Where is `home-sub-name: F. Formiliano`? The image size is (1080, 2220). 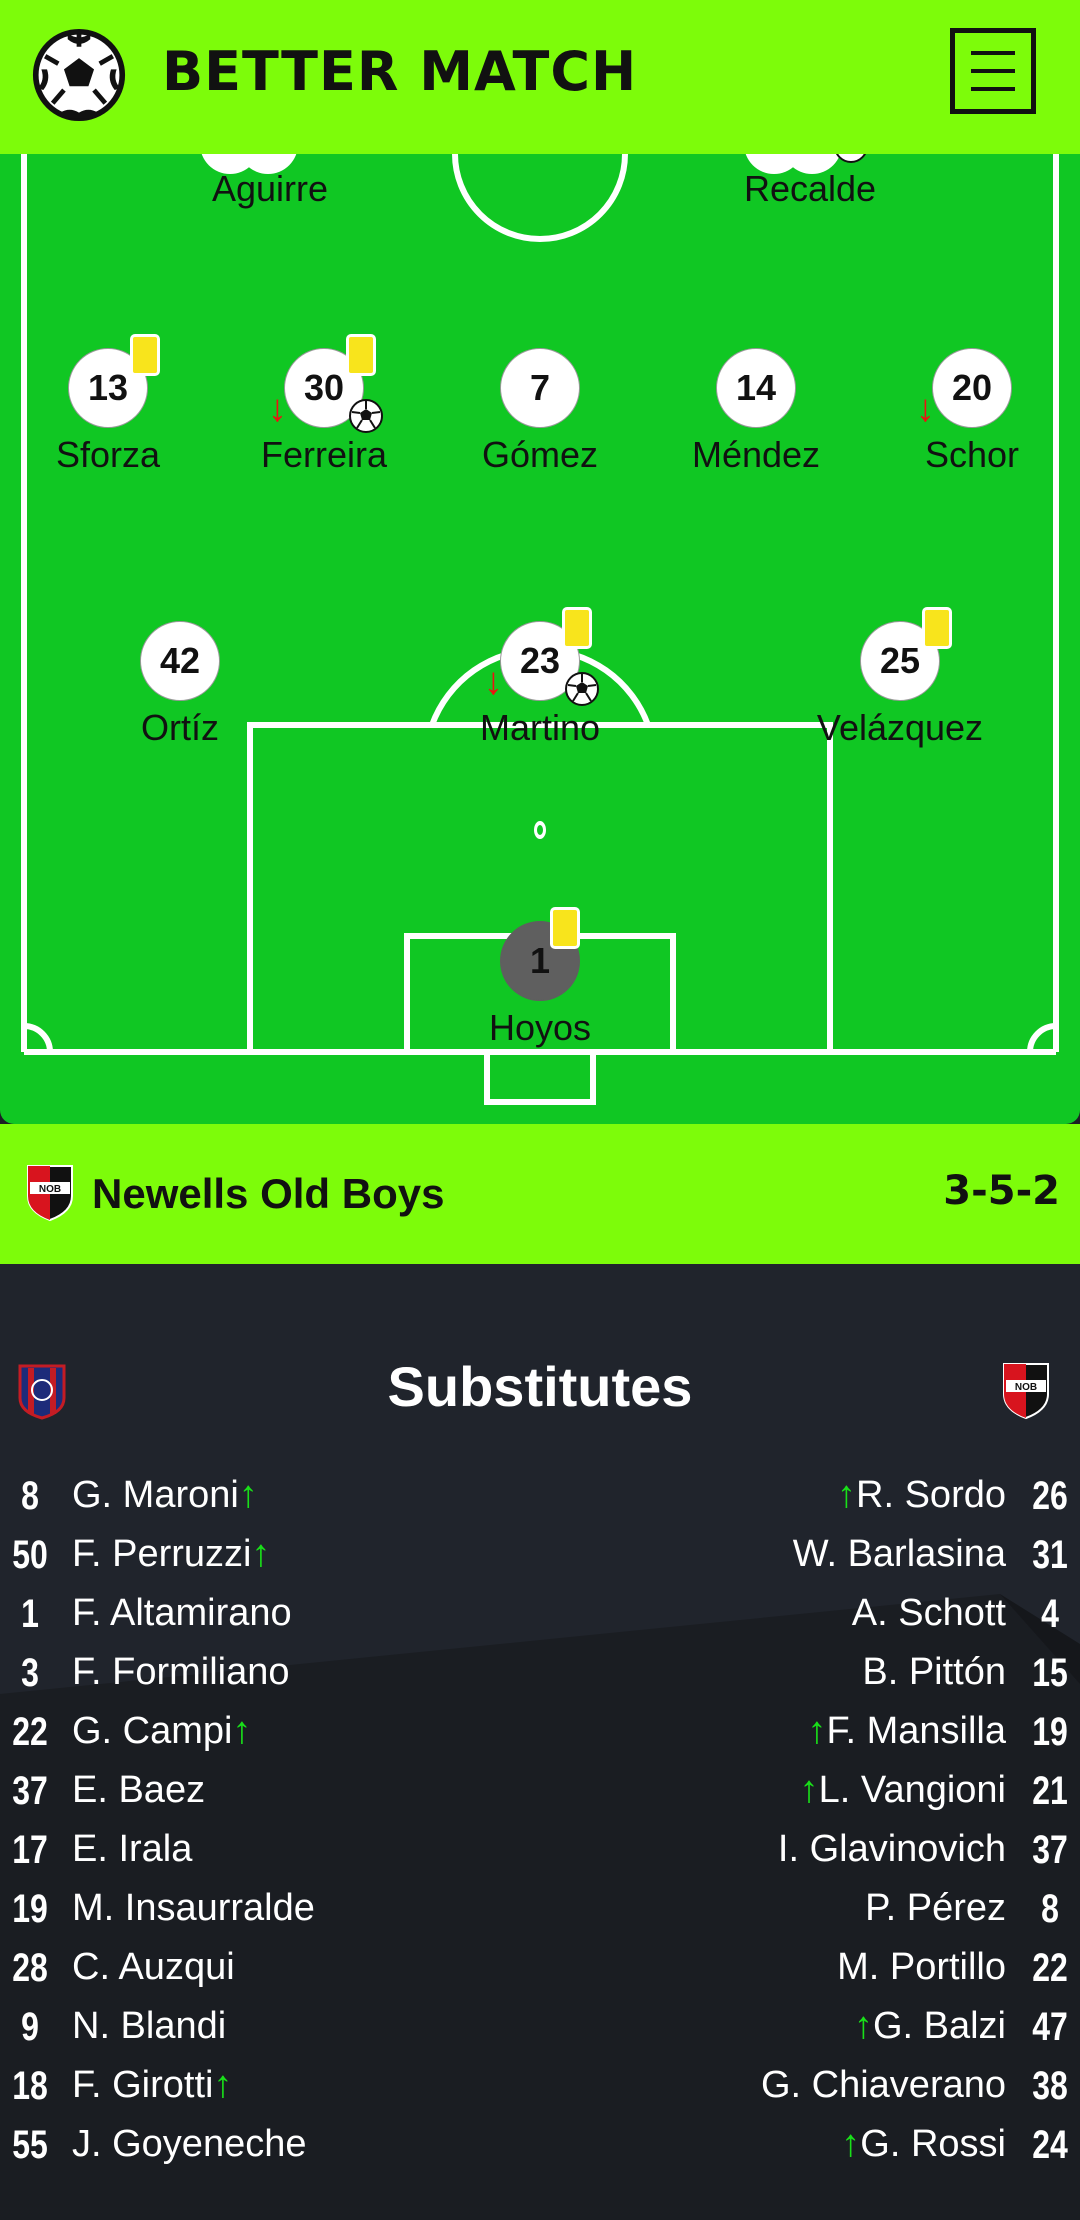
home-sub-name: F. Formiliano is located at coordinates (181, 1672).